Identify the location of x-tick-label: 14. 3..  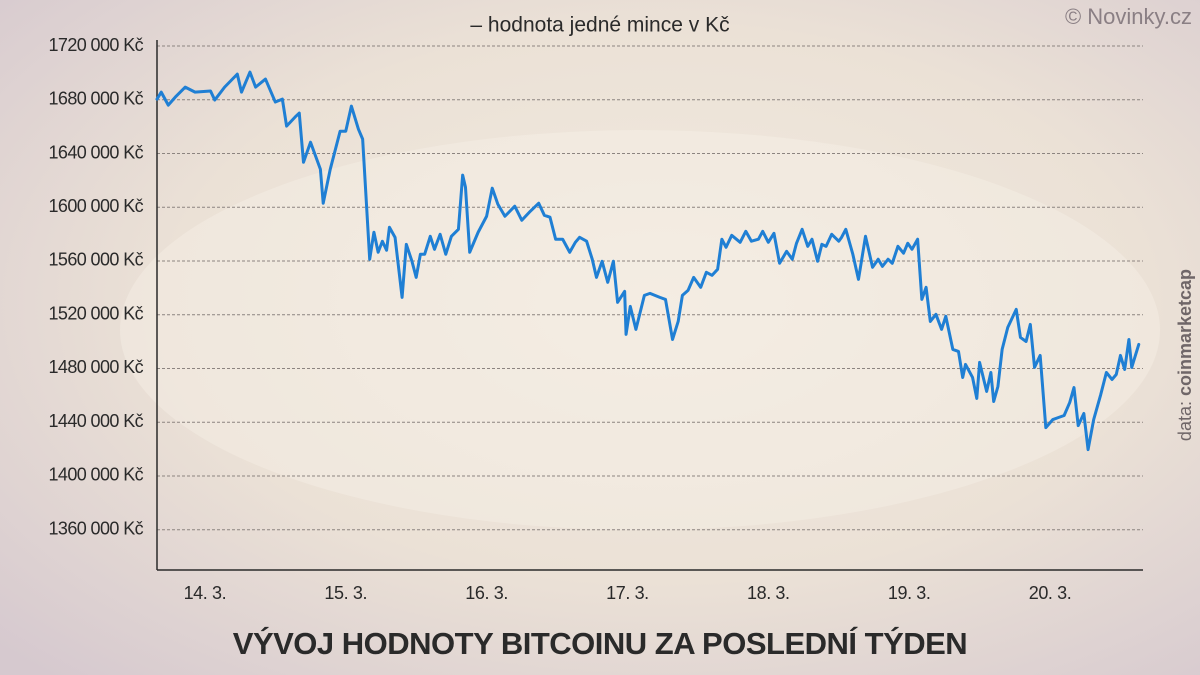
(205, 593).